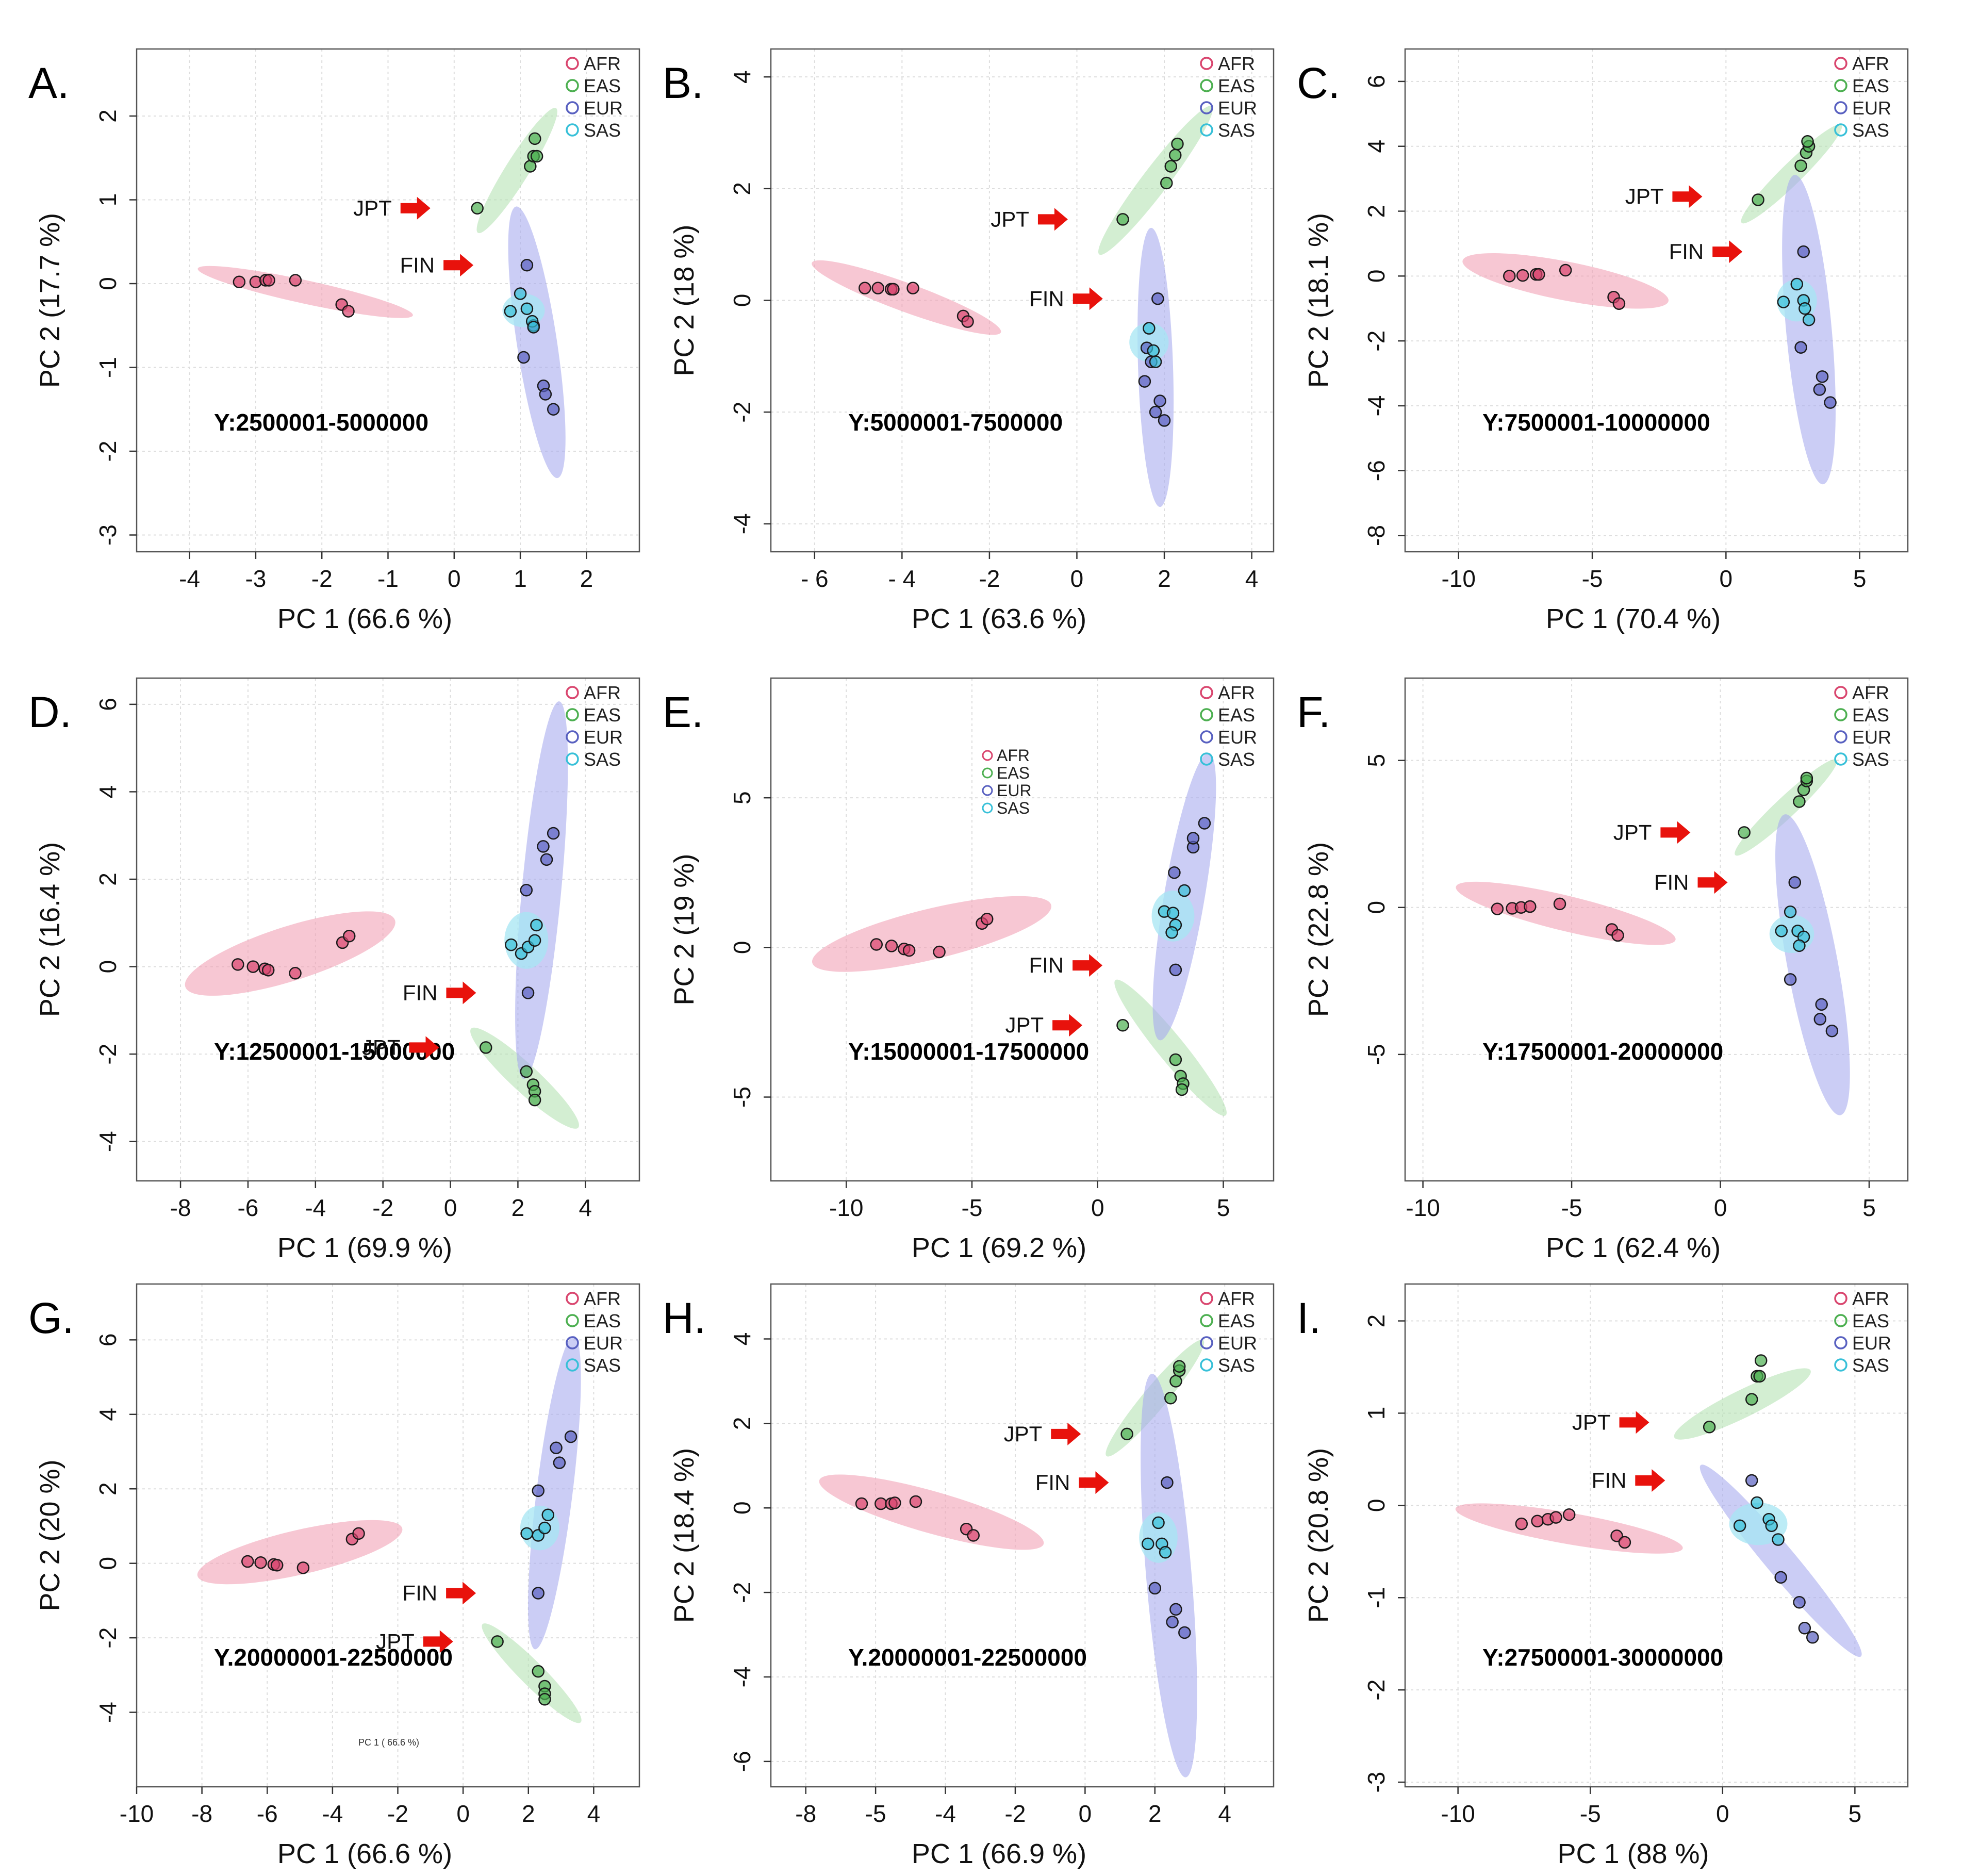 The height and width of the screenshot is (1876, 1980). What do you see at coordinates (945, 1813) in the screenshot?
I see `x-tick-label: -4` at bounding box center [945, 1813].